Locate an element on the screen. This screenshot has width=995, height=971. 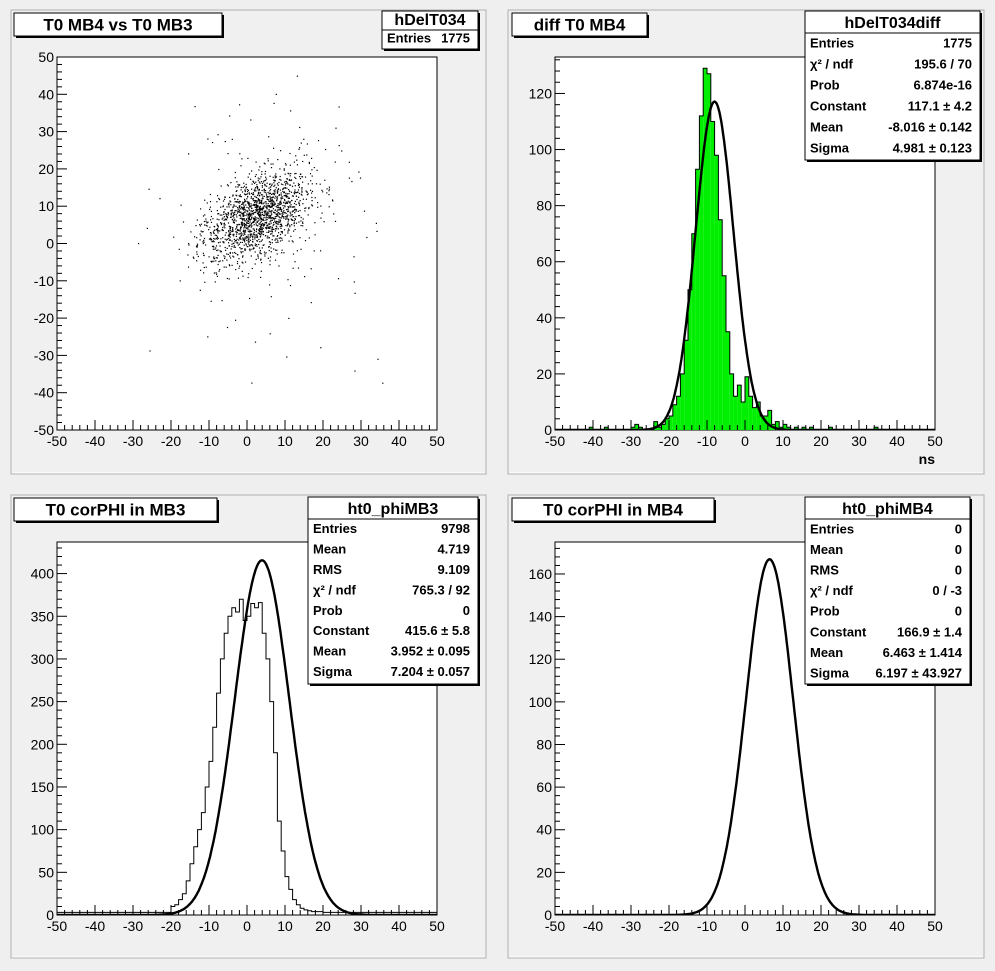
x-tick-label: -20 is located at coordinates (171, 441).